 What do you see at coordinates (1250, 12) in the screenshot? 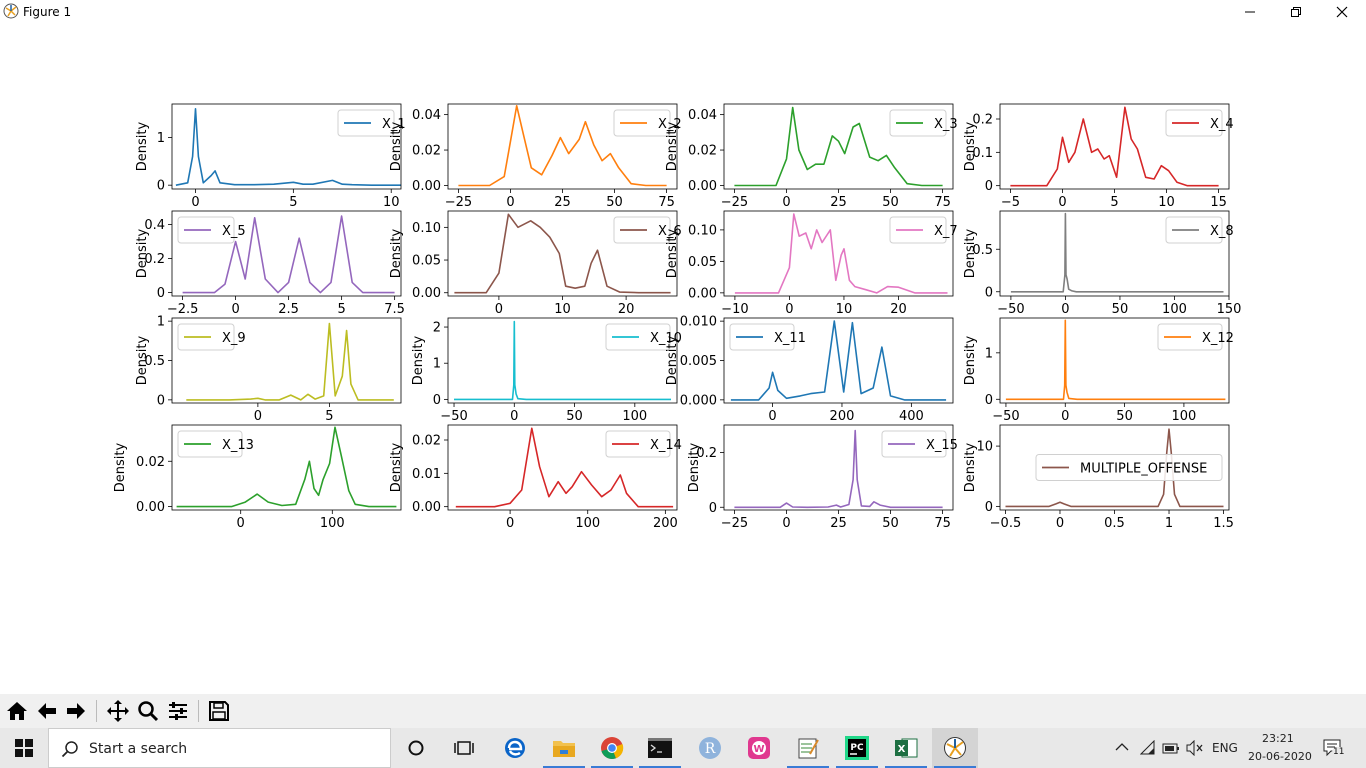
I see `minimize-button` at bounding box center [1250, 12].